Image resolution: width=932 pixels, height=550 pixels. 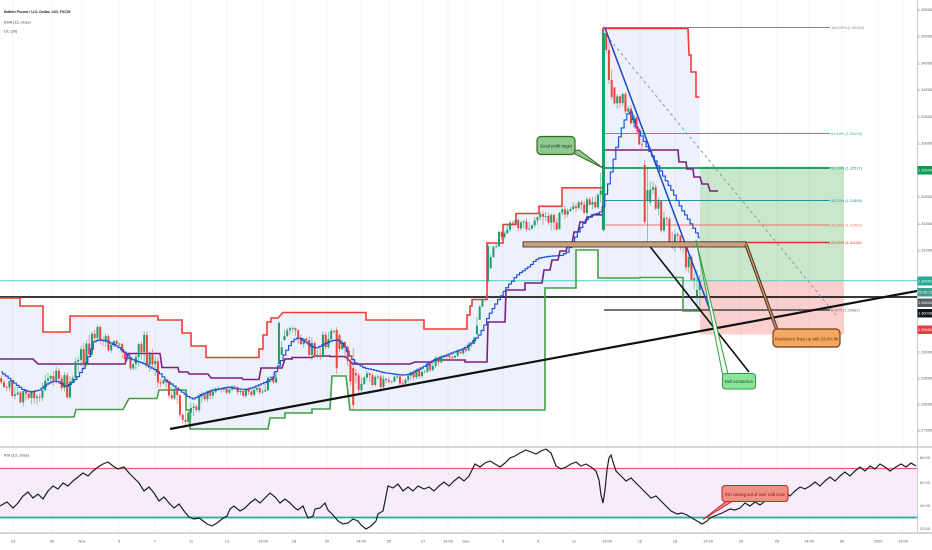 I want to click on svg-text: 1.28000, so click(x=925, y=404).